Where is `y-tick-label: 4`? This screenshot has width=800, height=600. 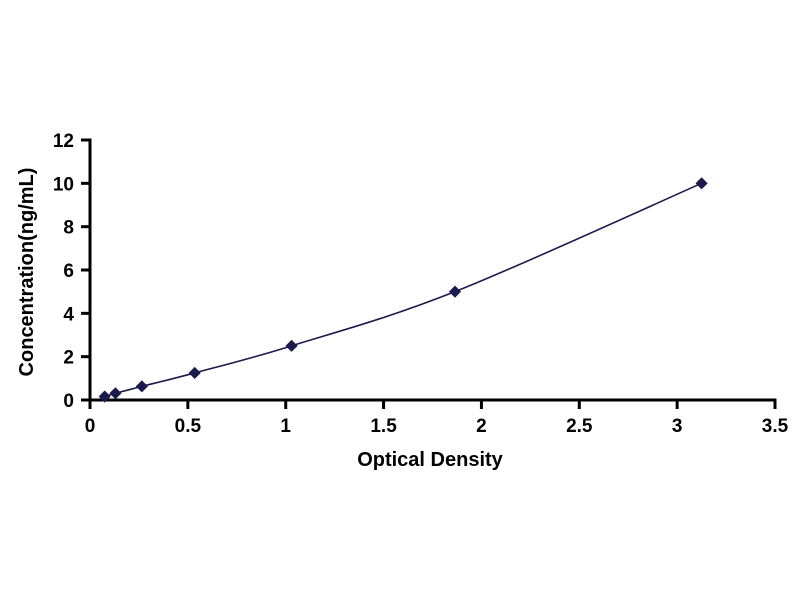 y-tick-label: 4 is located at coordinates (68, 314).